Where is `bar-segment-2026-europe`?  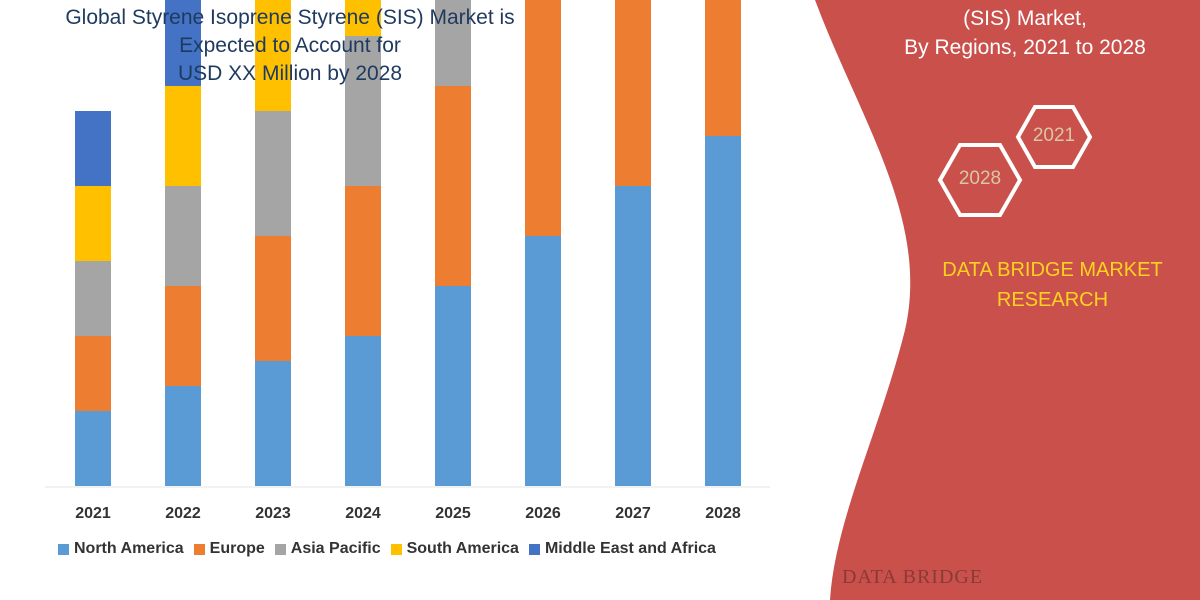 bar-segment-2026-europe is located at coordinates (543, 118).